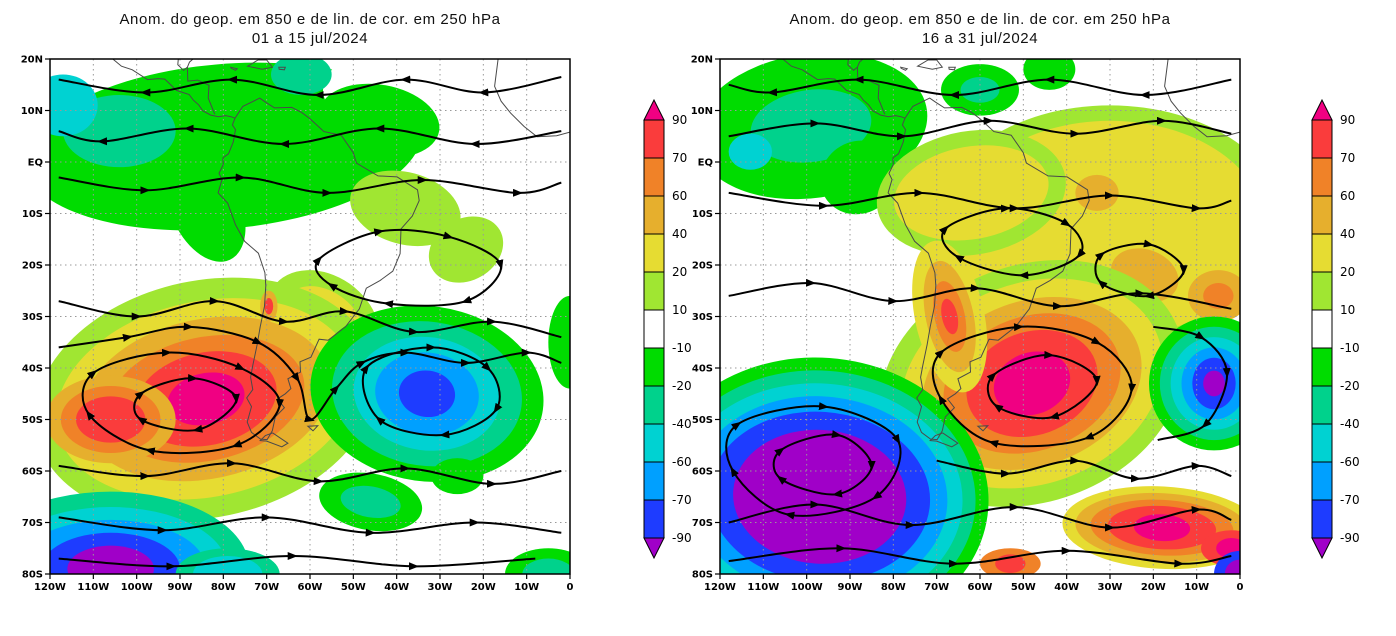 The width and height of the screenshot is (1396, 636). What do you see at coordinates (50, 587) in the screenshot?
I see `svg-text: 120W` at bounding box center [50, 587].